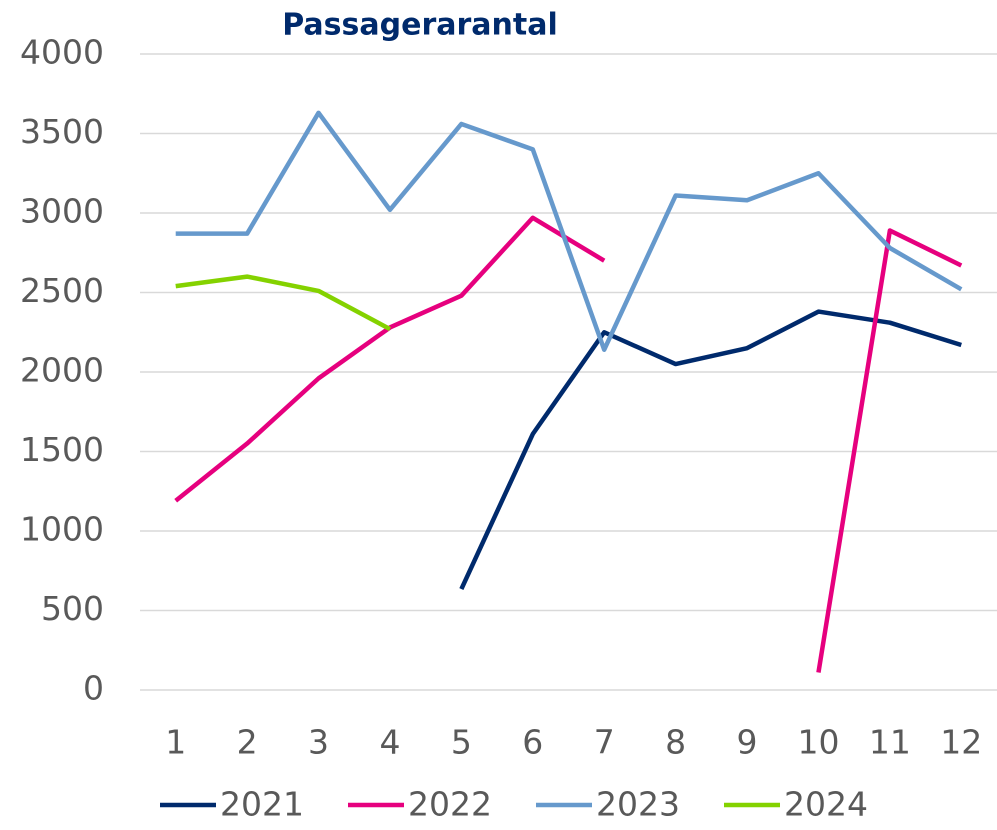 The image size is (997, 830). Describe the element at coordinates (62, 370) in the screenshot. I see `y-tick-label: 2000` at that location.